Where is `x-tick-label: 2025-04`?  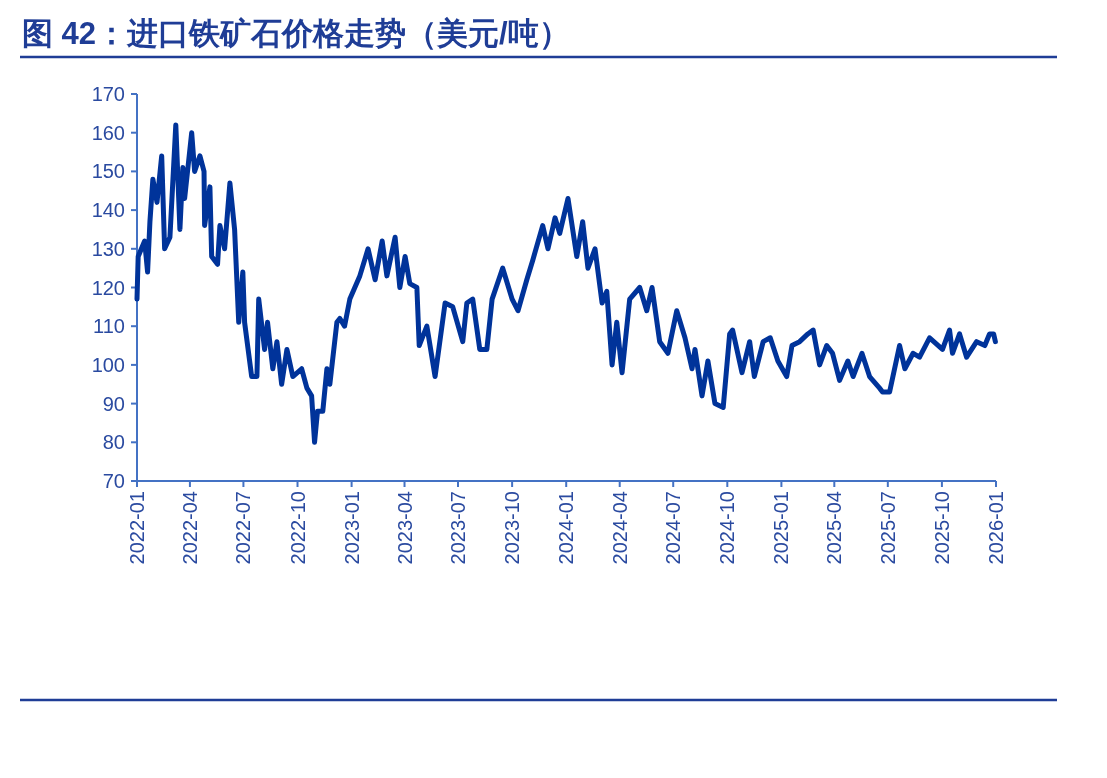 x-tick-label: 2025-04 is located at coordinates (834, 528).